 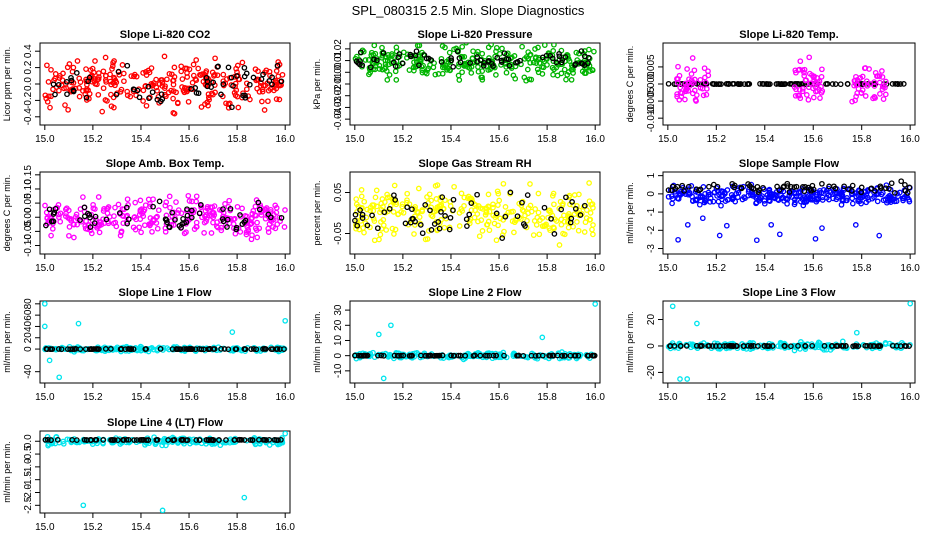 What do you see at coordinates (338, 340) in the screenshot?
I see `y-tick-label: 10` at bounding box center [338, 340].